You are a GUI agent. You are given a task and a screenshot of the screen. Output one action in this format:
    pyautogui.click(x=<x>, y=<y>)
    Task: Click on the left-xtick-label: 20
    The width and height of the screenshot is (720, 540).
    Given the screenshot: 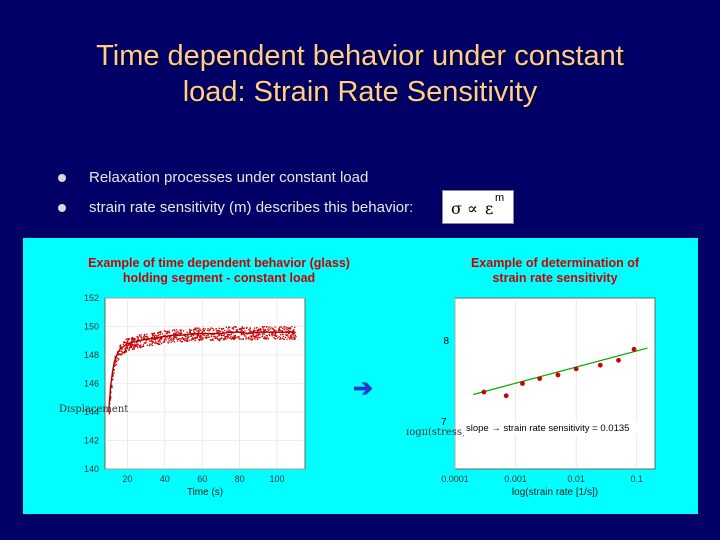 What is the action you would take?
    pyautogui.click(x=127, y=479)
    